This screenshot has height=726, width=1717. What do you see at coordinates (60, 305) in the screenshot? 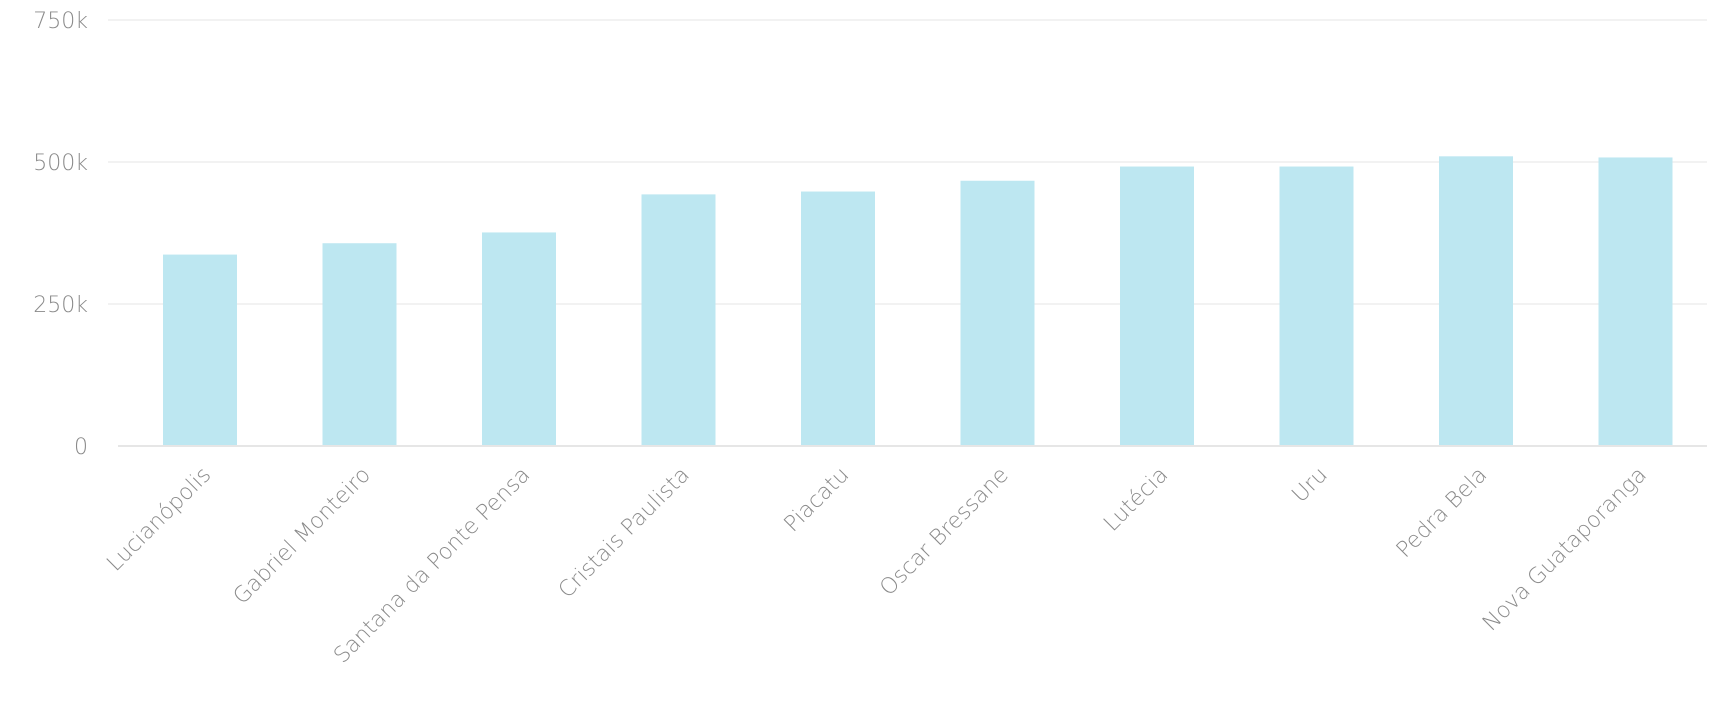
I see `y-tick-label: 250k` at bounding box center [60, 305].